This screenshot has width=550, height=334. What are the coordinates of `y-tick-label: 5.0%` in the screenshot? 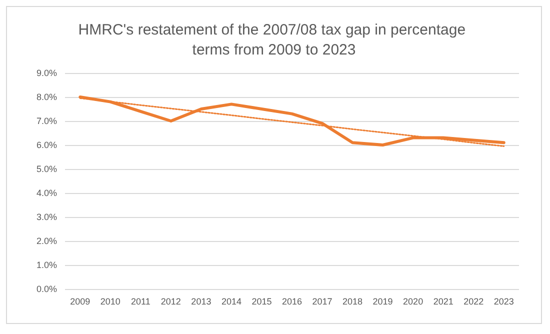 It's located at (46, 169).